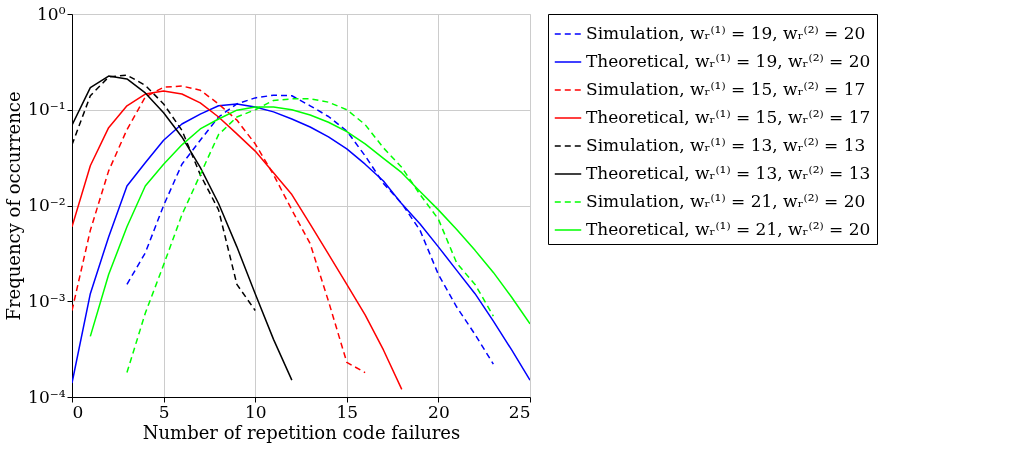  I want to click on legend-label: Theoretical, wᵣ⁽¹⁾ = 21, wᵣ⁽²⁾ = 20, so click(728, 229).